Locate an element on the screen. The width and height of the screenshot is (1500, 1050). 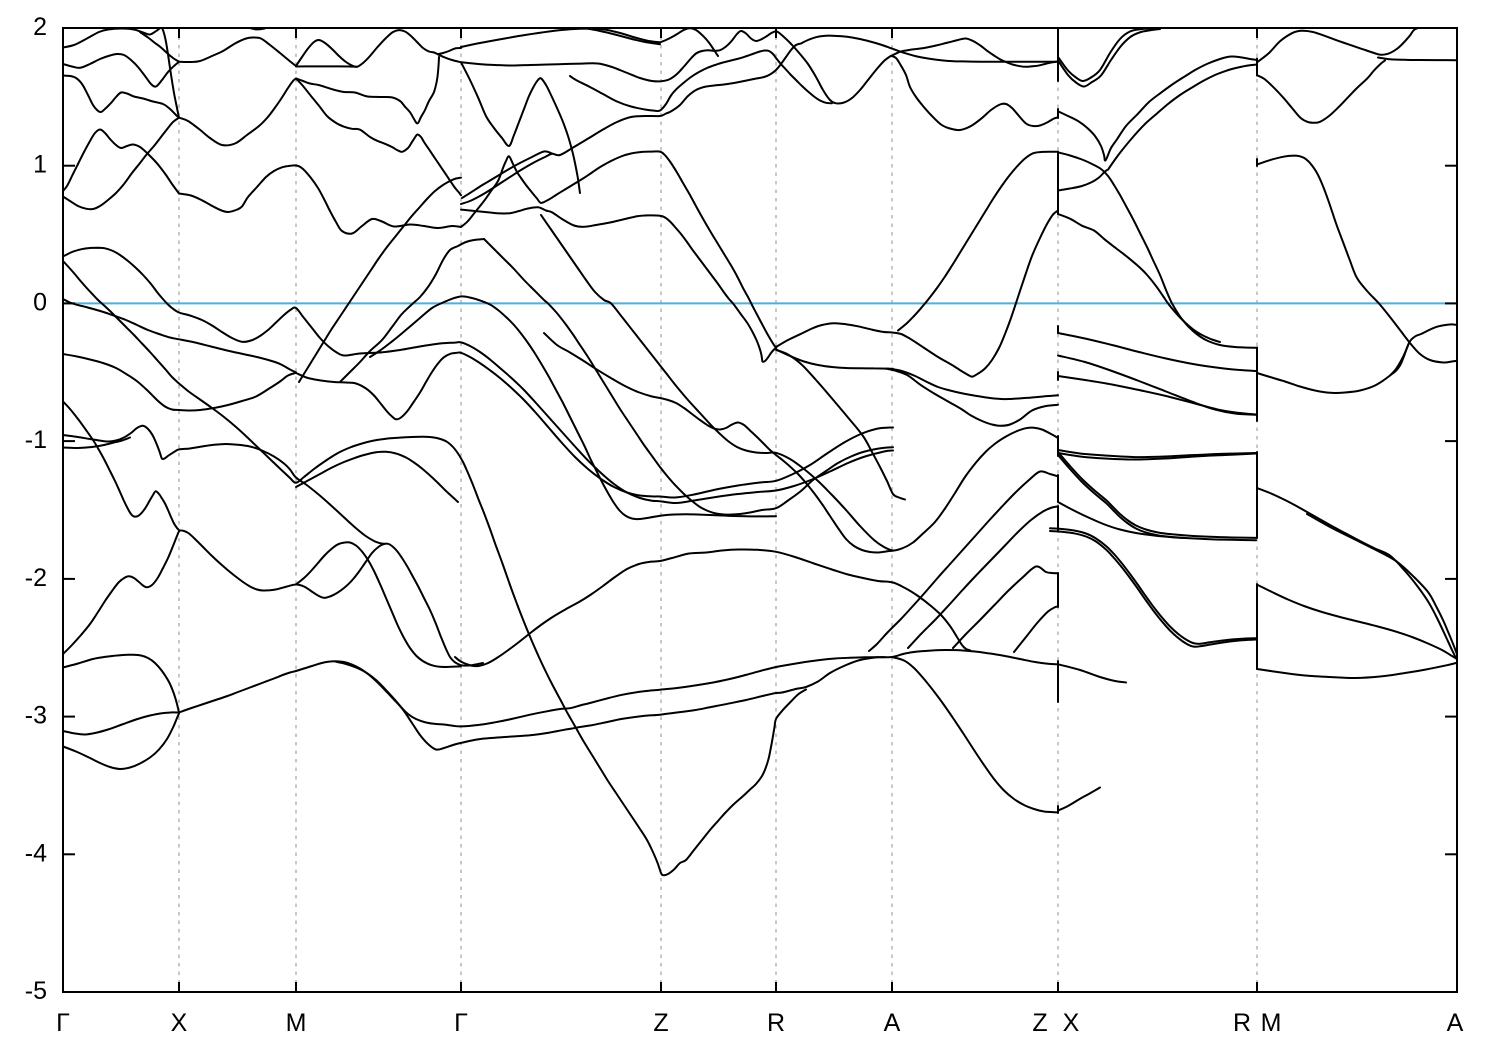
svg-text: -1 is located at coordinates (36, 440).